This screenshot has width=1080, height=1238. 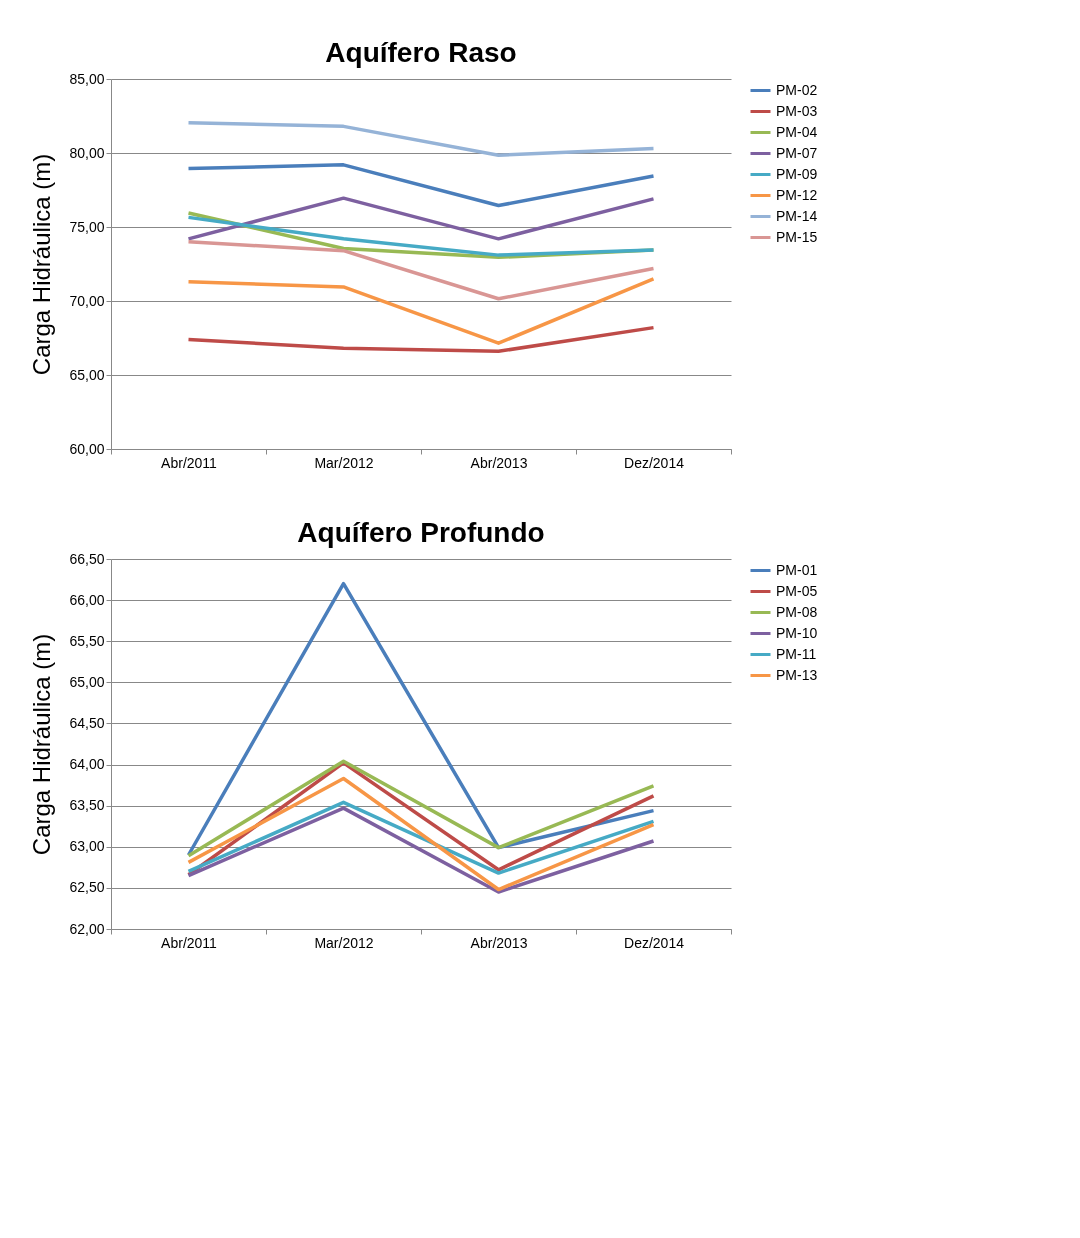 What do you see at coordinates (797, 173) in the screenshot?
I see `legend-label: PM-09` at bounding box center [797, 173].